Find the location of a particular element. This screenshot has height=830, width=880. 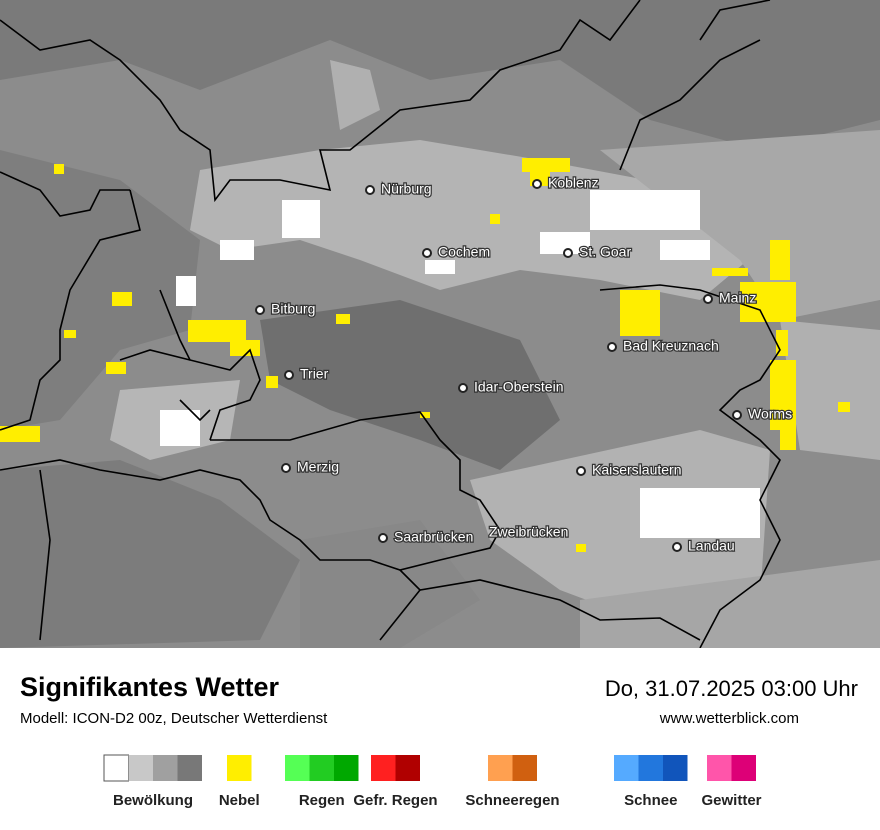

city-label: Bad Kreuznach is located at coordinates (671, 346).